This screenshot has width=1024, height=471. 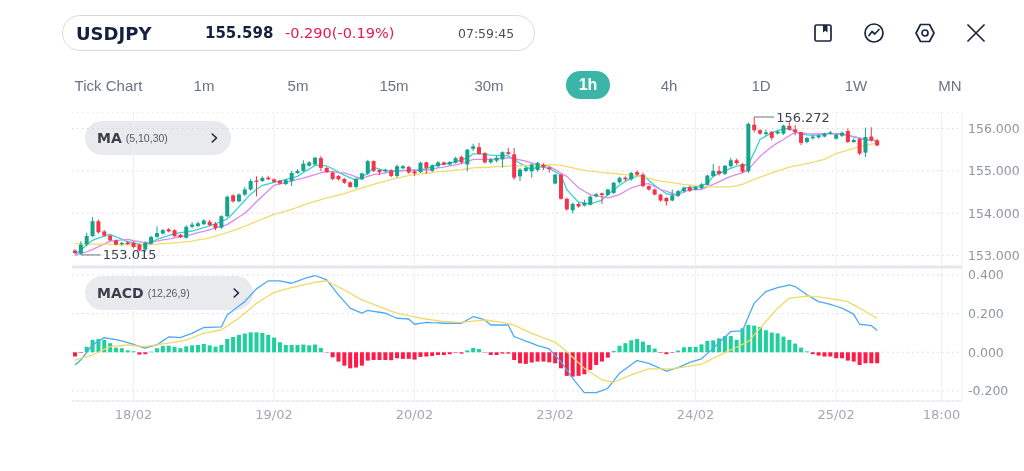 What do you see at coordinates (204, 85) in the screenshot?
I see `text: 1m` at bounding box center [204, 85].